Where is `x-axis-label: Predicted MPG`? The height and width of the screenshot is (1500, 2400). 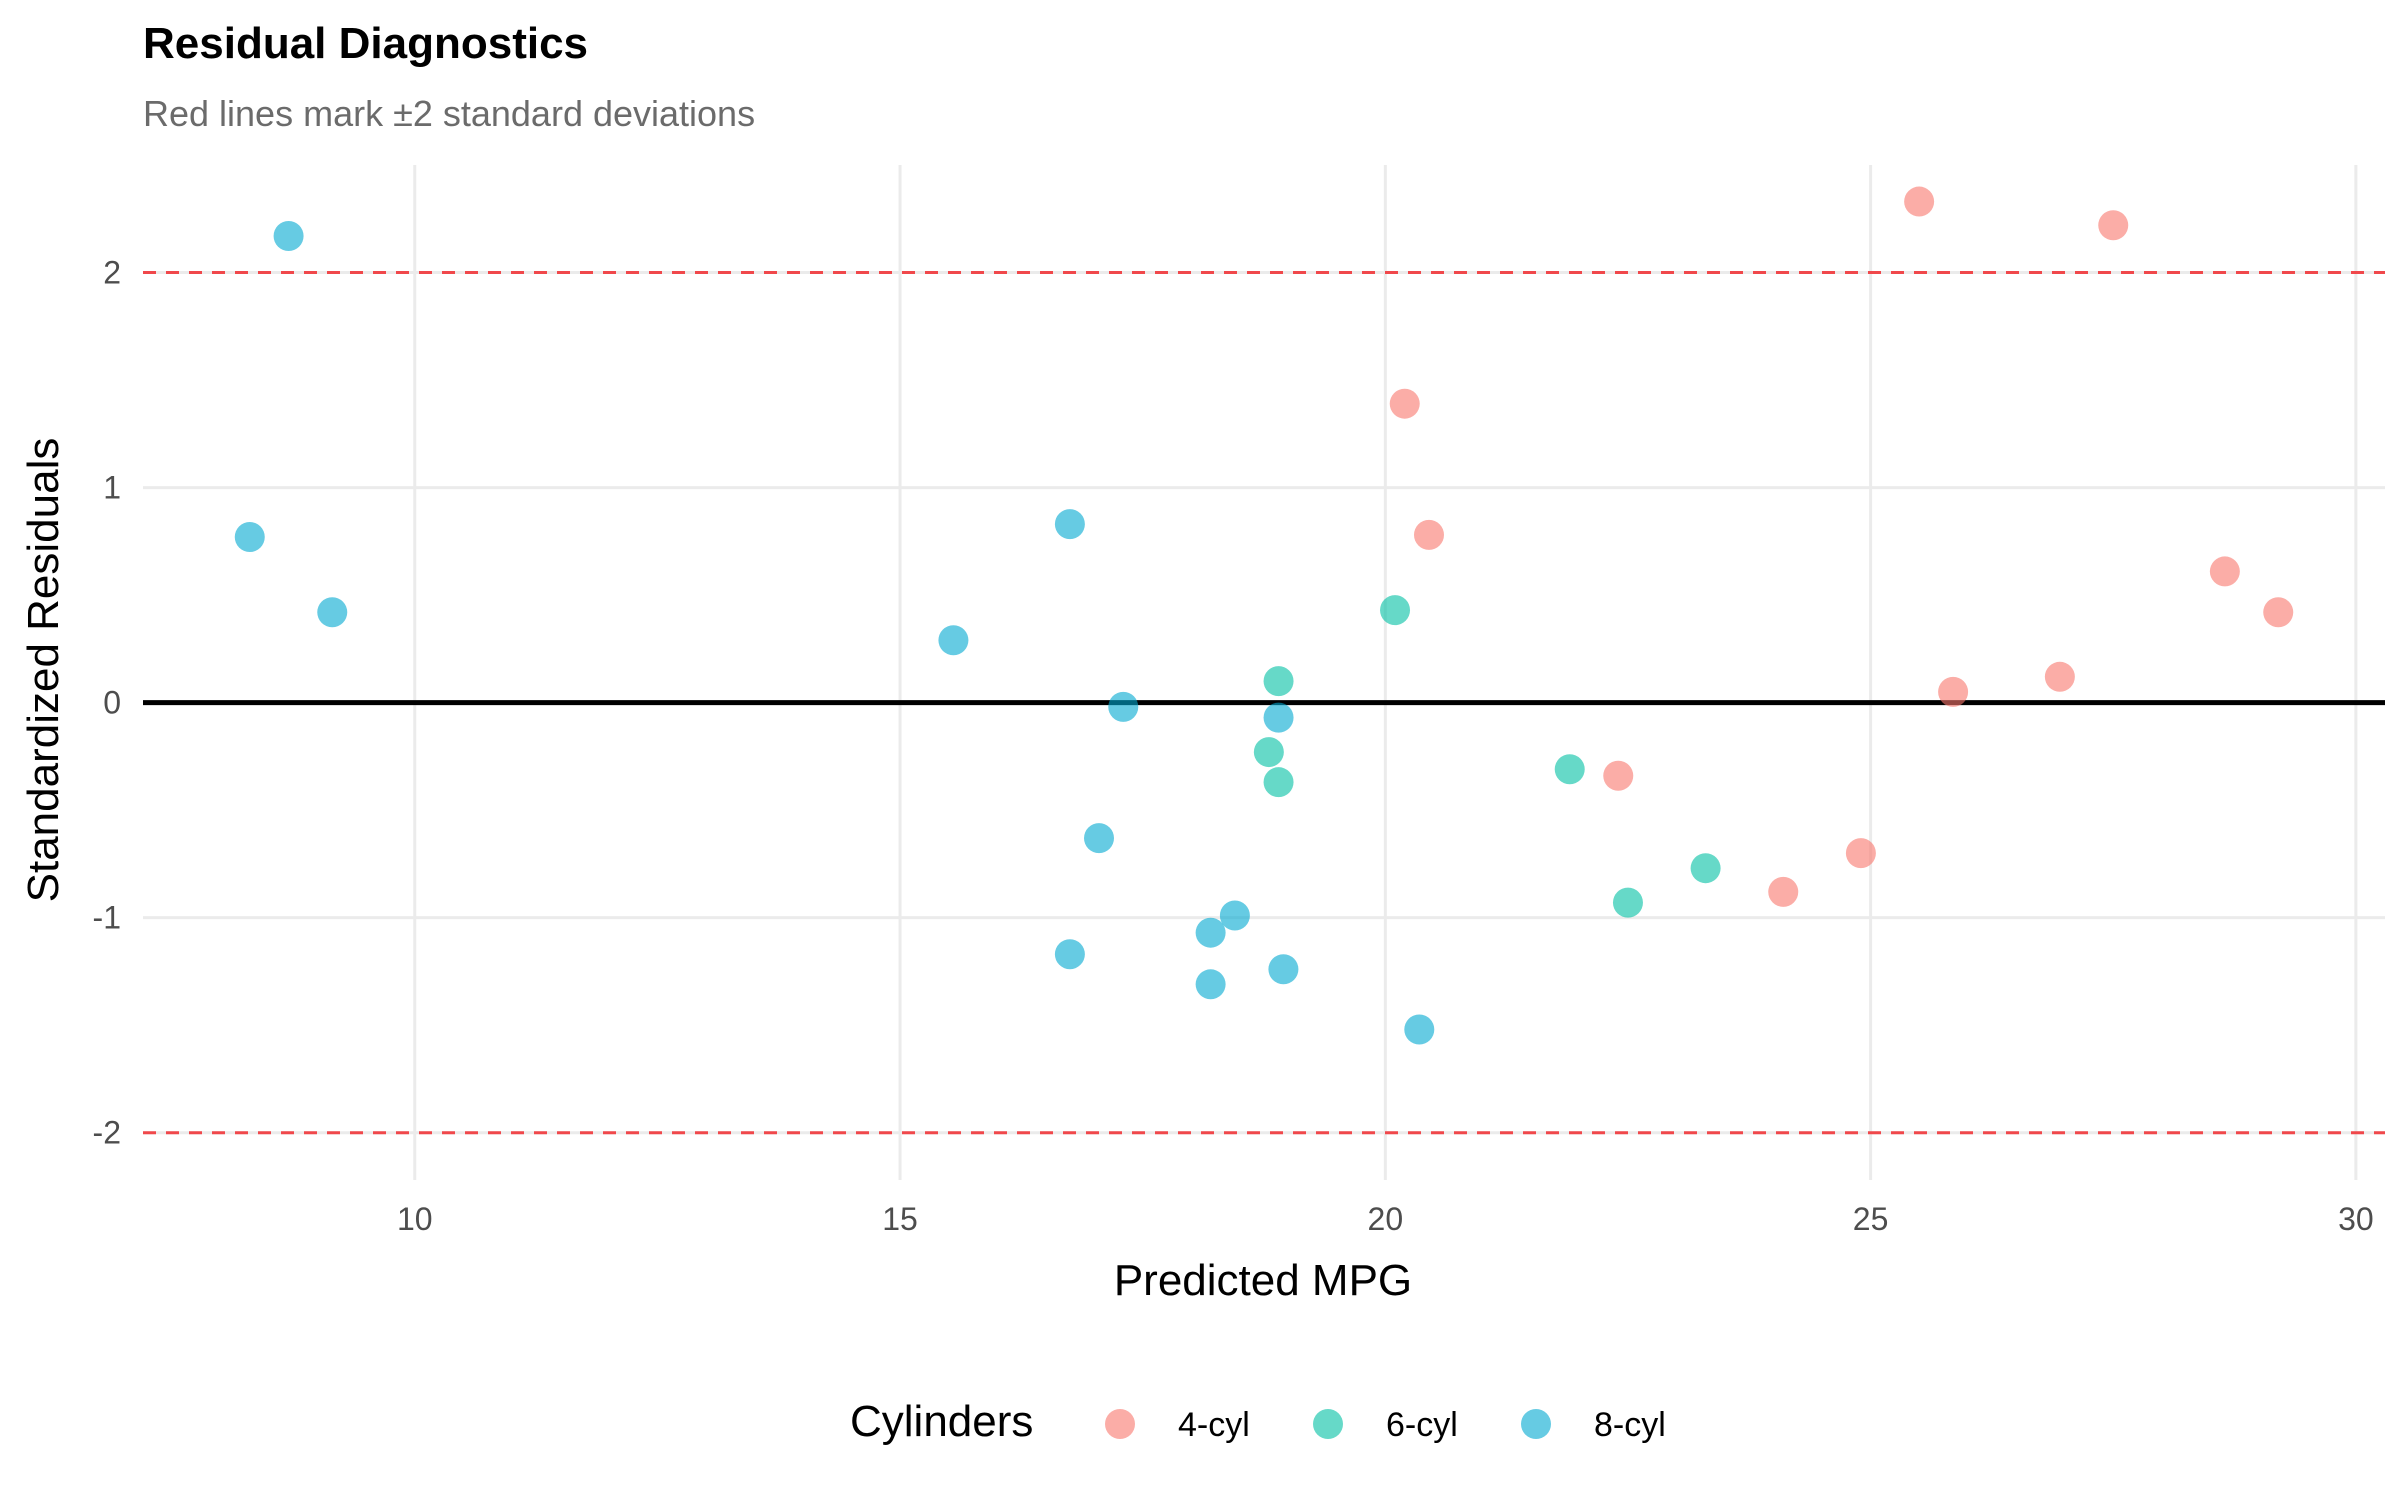 x-axis-label: Predicted MPG is located at coordinates (1263, 1280).